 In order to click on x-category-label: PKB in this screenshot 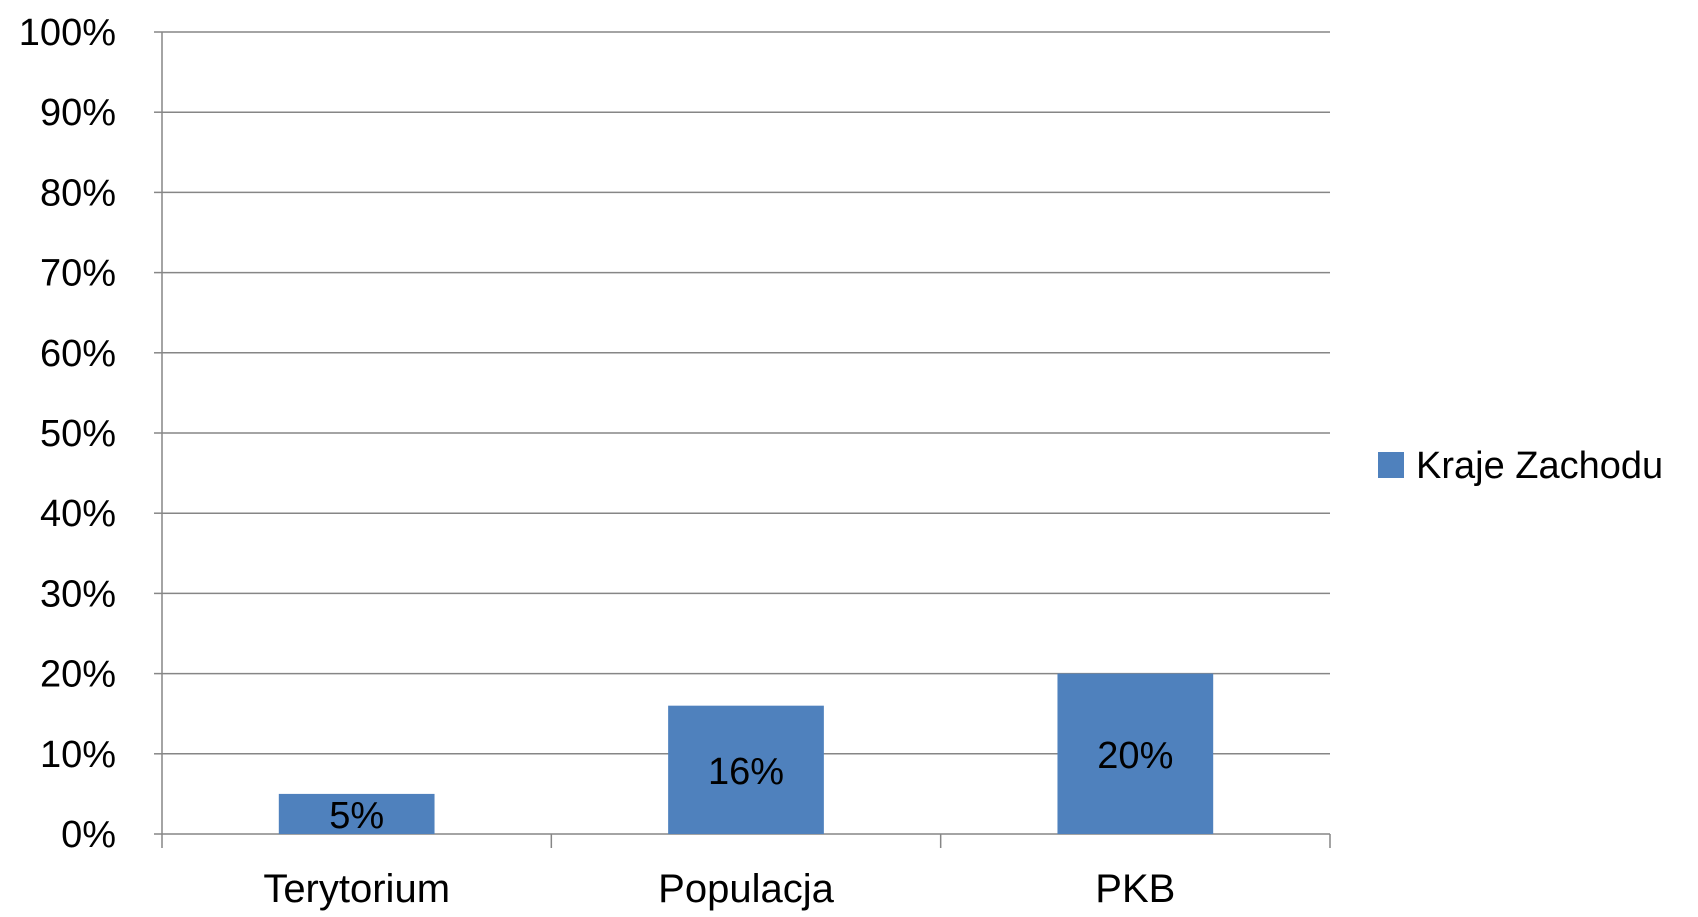, I will do `click(1135, 889)`.